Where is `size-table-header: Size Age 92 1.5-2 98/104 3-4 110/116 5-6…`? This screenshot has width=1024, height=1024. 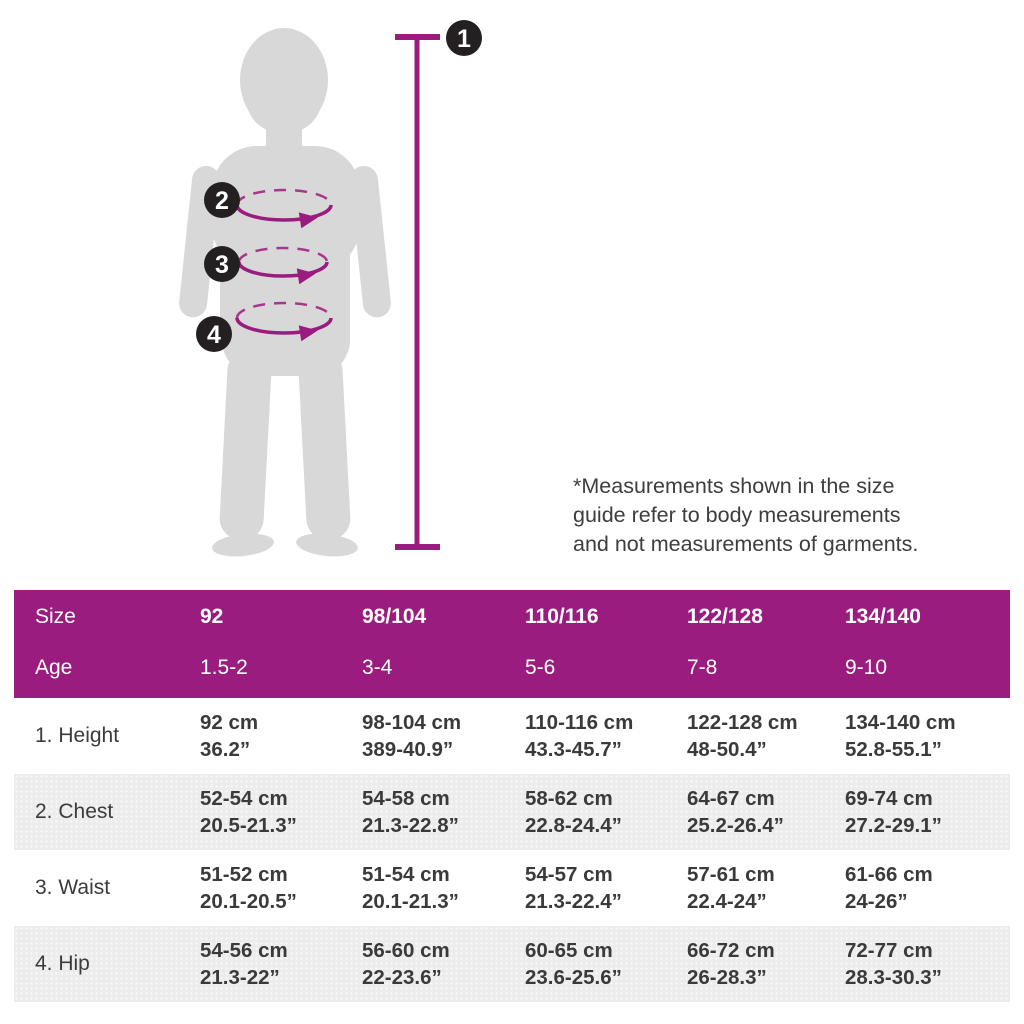 size-table-header: Size Age 92 1.5-2 98/104 3-4 110/116 5-6… is located at coordinates (512, 644).